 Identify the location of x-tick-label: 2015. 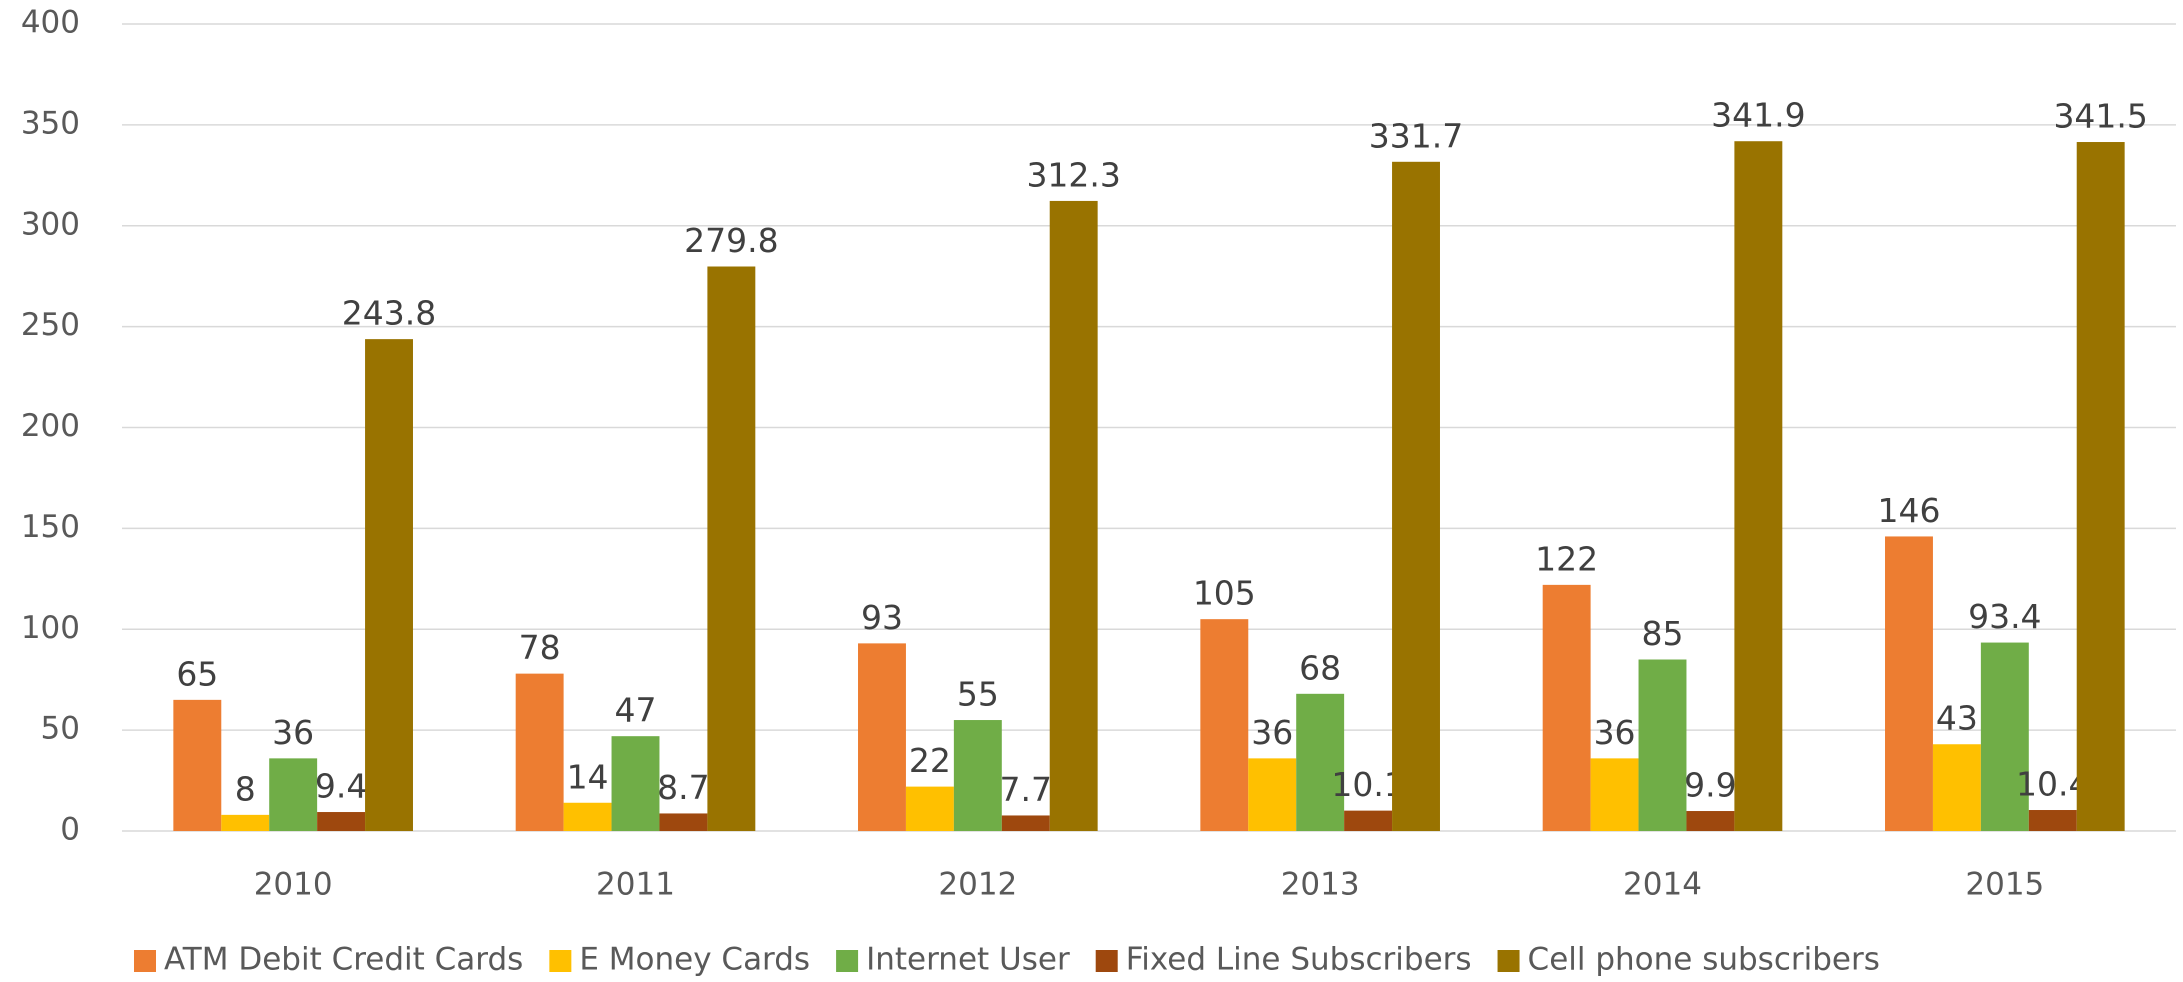
(2004, 885).